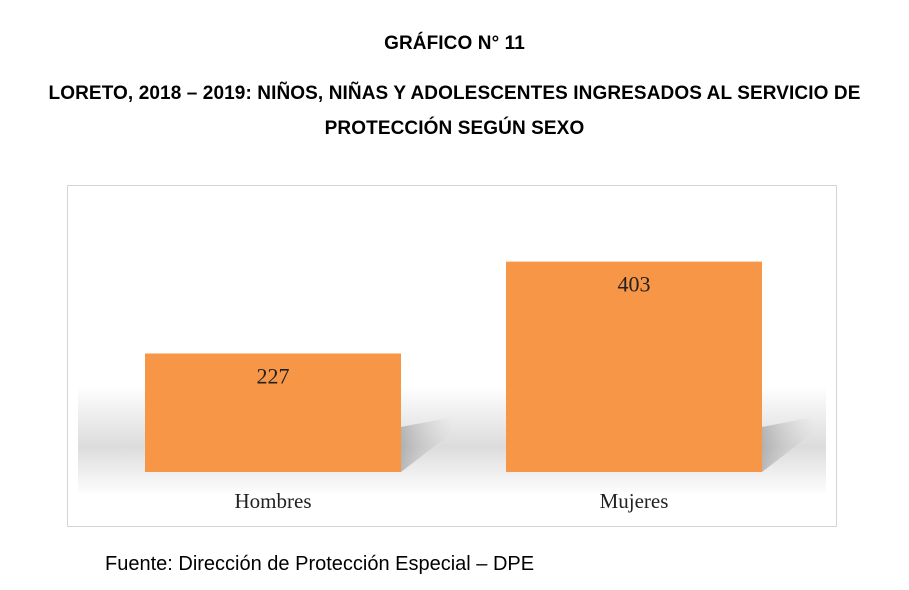 The width and height of the screenshot is (909, 590). I want to click on chart-title-line-2: PROTECCIÓN SEGÚN SEXO, so click(454, 128).